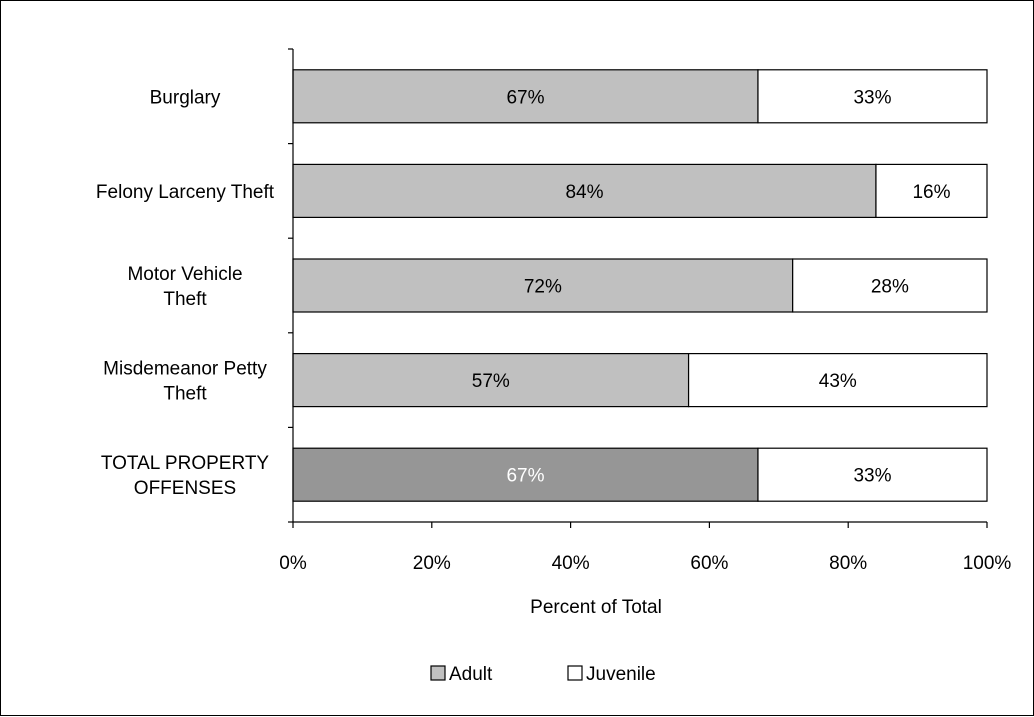 This screenshot has width=1034, height=717. Describe the element at coordinates (543, 674) in the screenshot. I see `legend: Adult Juvenile` at that location.